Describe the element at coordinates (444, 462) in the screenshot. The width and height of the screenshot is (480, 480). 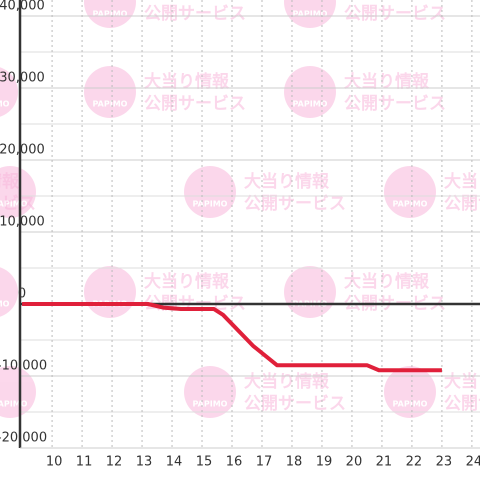
I see `x-tick-label: 23` at that location.